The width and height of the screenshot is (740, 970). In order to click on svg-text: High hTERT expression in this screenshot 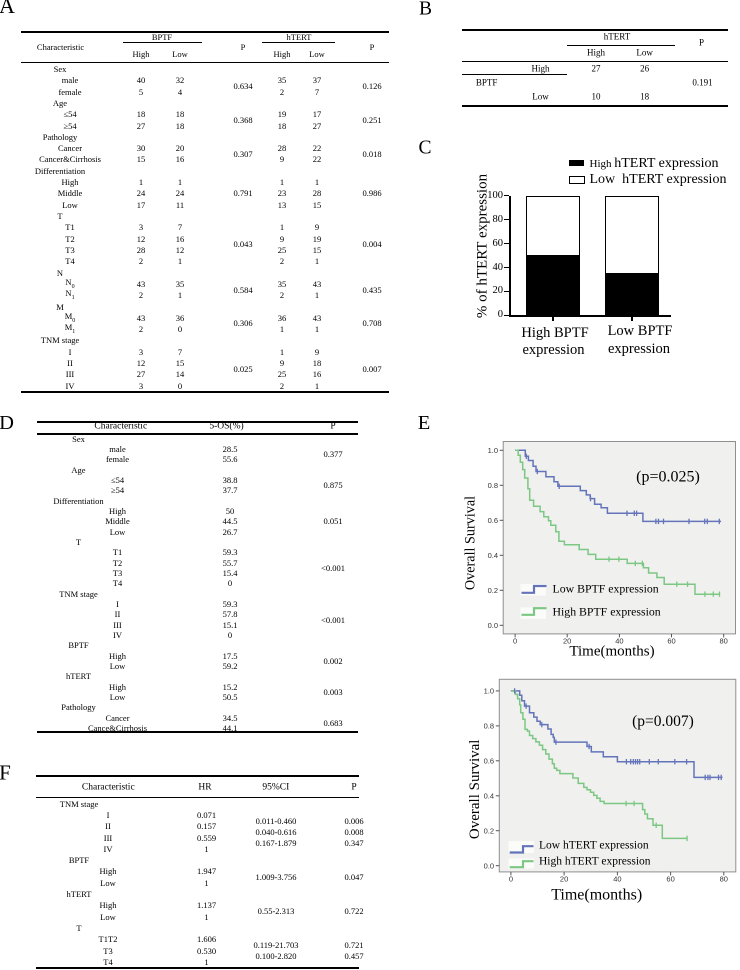, I will do `click(595, 861)`.